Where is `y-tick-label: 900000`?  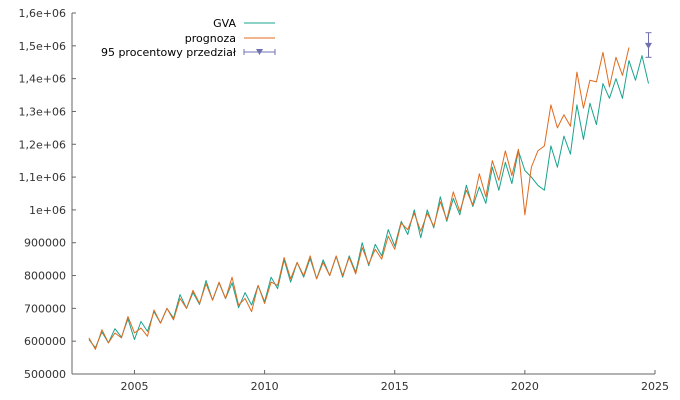
y-tick-label: 900000 is located at coordinates (45, 243).